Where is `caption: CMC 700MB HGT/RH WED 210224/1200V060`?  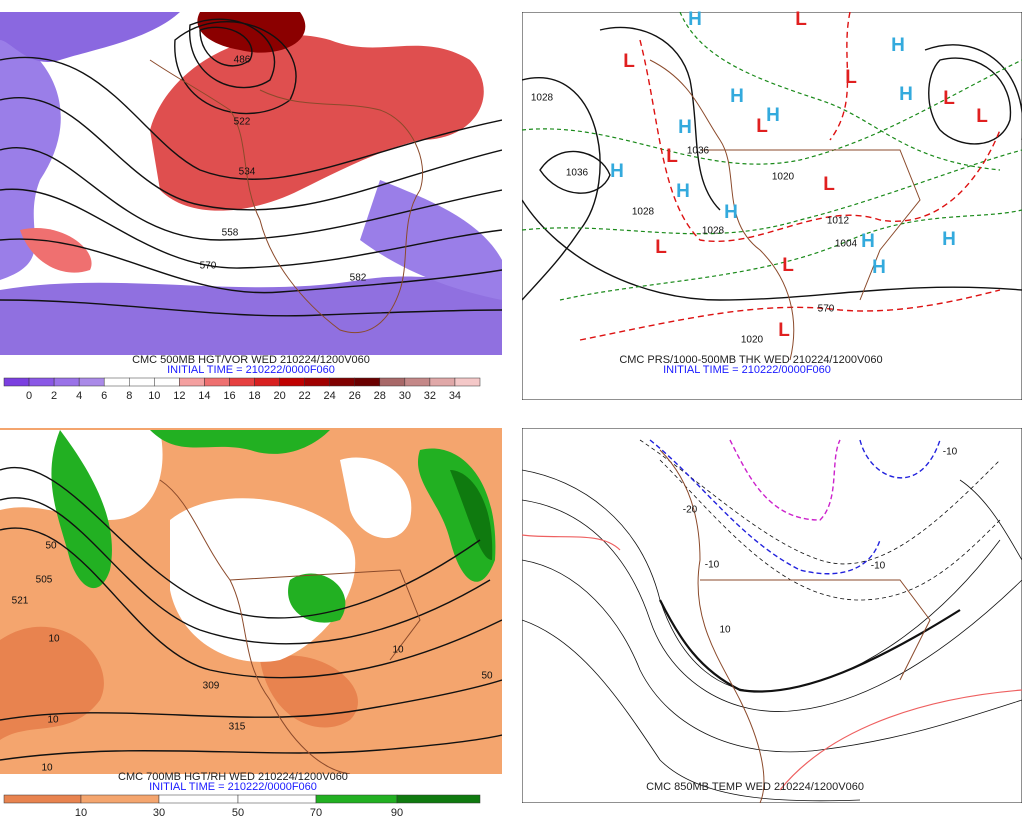
caption: CMC 700MB HGT/RH WED 210224/1200V060 is located at coordinates (233, 777).